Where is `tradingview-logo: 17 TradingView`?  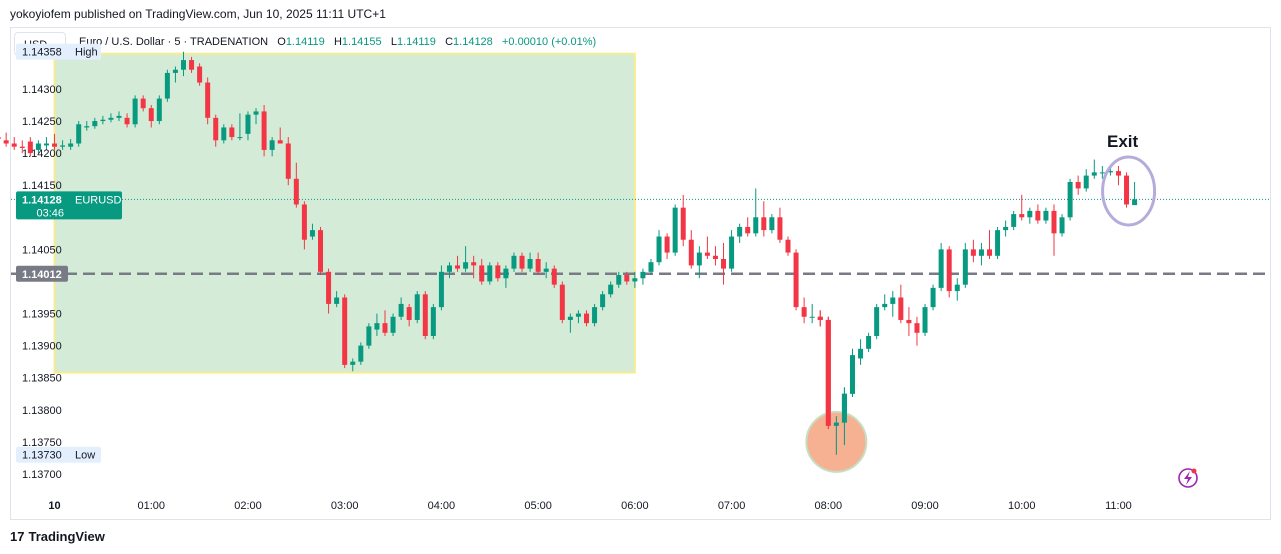 tradingview-logo: 17 TradingView is located at coordinates (57, 536).